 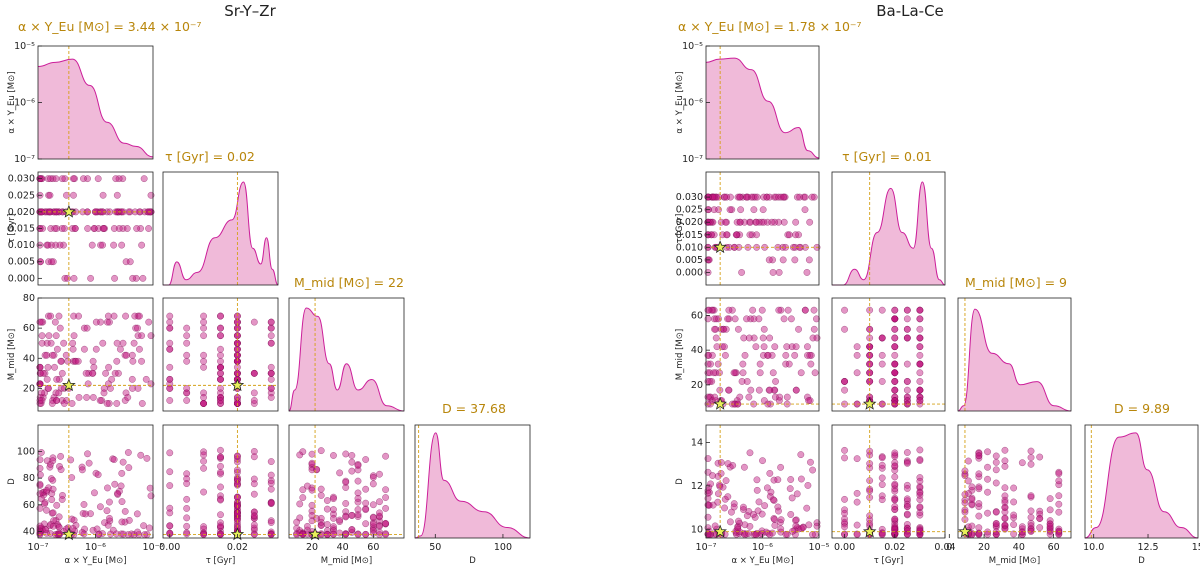 I want to click on left-panel-D-D-xtick-label: 100, so click(x=503, y=547).